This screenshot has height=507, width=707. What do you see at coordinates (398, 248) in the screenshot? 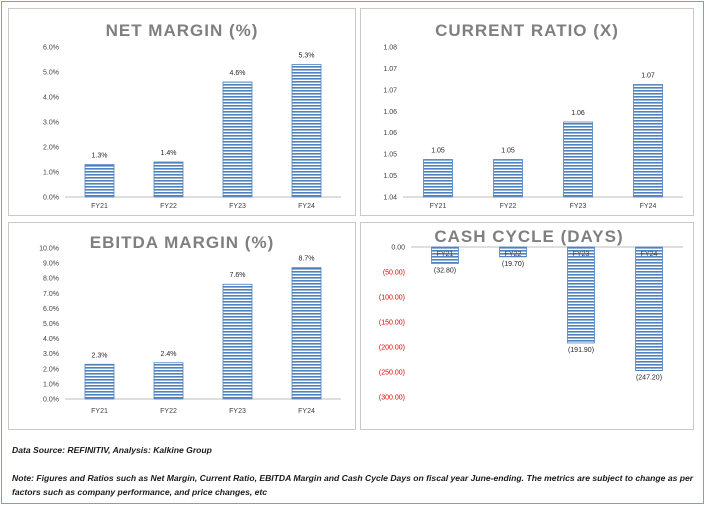
I see `y-tick-label: 0.00` at bounding box center [398, 248].